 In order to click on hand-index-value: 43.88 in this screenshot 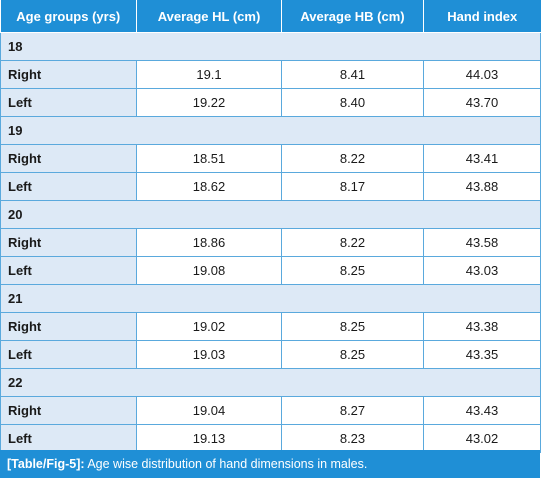, I will do `click(482, 186)`.